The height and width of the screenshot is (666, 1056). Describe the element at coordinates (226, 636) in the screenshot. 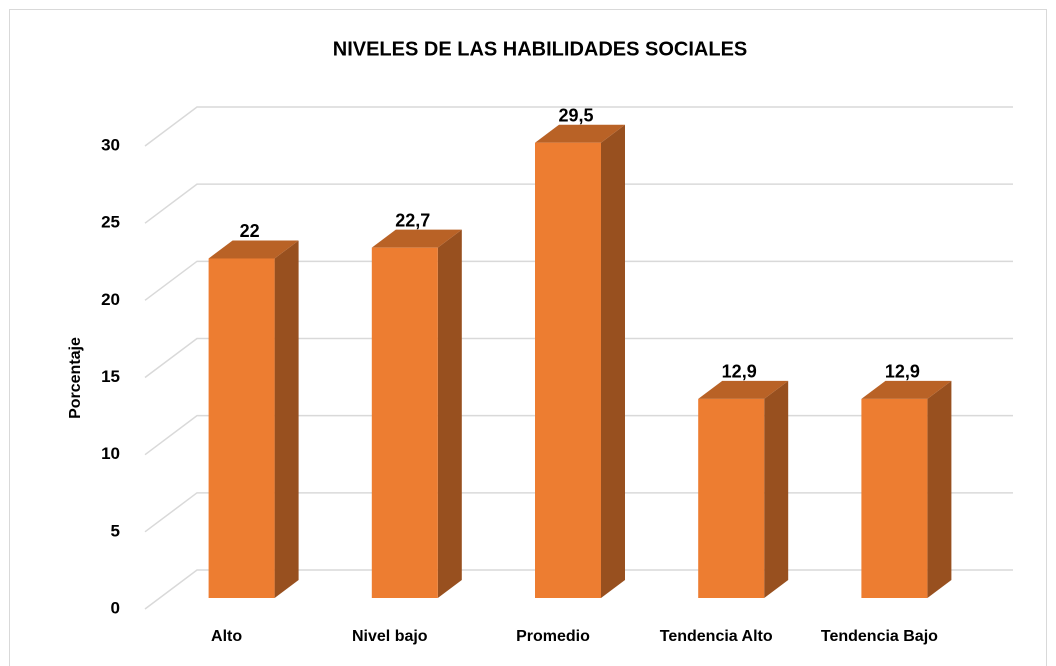

I see `x-tick-label: Alto` at that location.